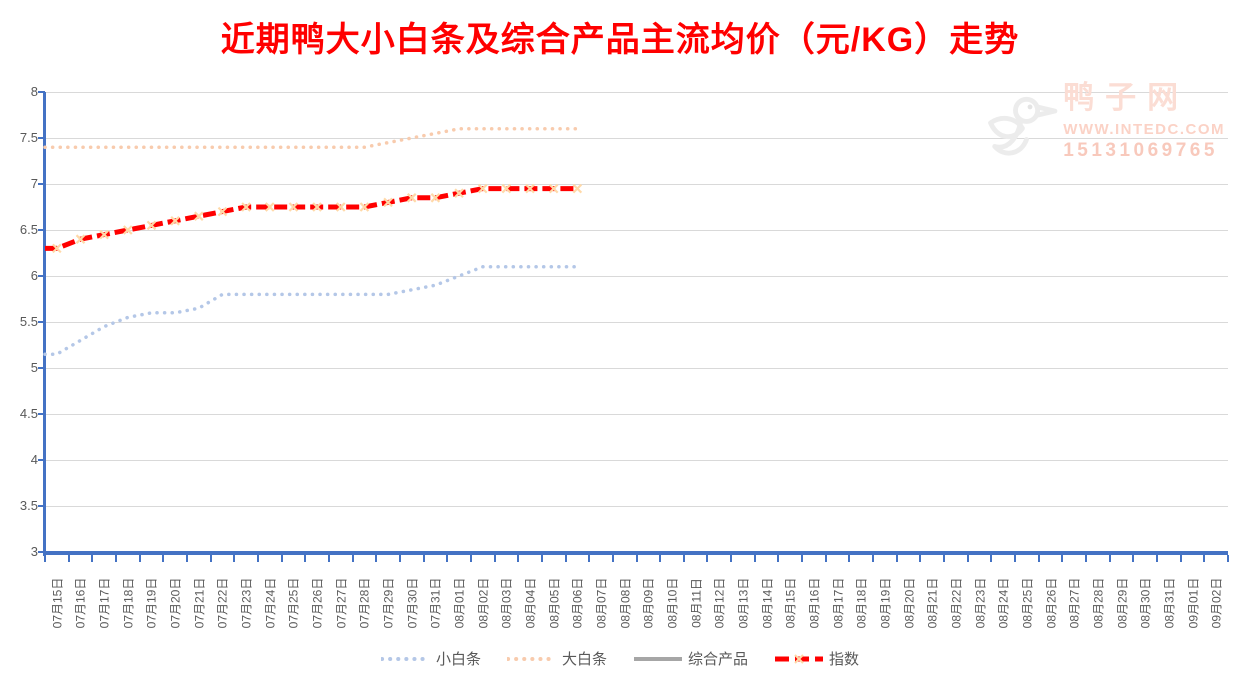 The height and width of the screenshot is (691, 1240). I want to click on legend-item-指数: 指数, so click(816, 658).